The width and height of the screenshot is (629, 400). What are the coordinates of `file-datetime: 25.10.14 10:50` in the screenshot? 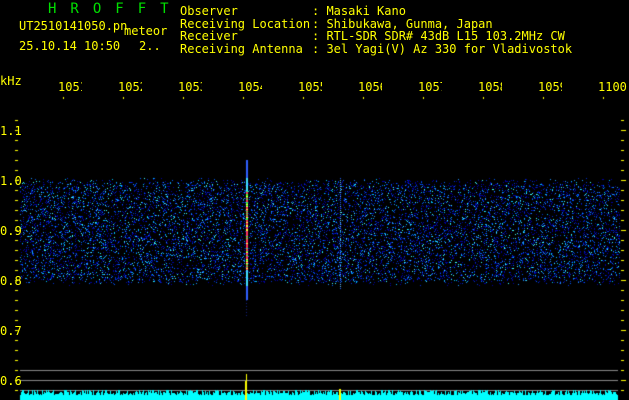 It's located at (70, 46).